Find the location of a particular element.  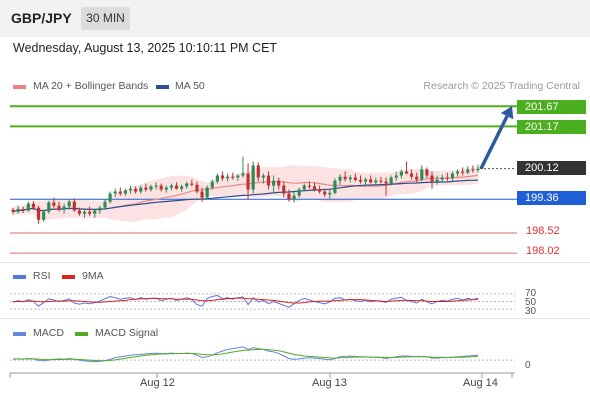

resistance-level-1-tag: 201.67 is located at coordinates (551, 107).